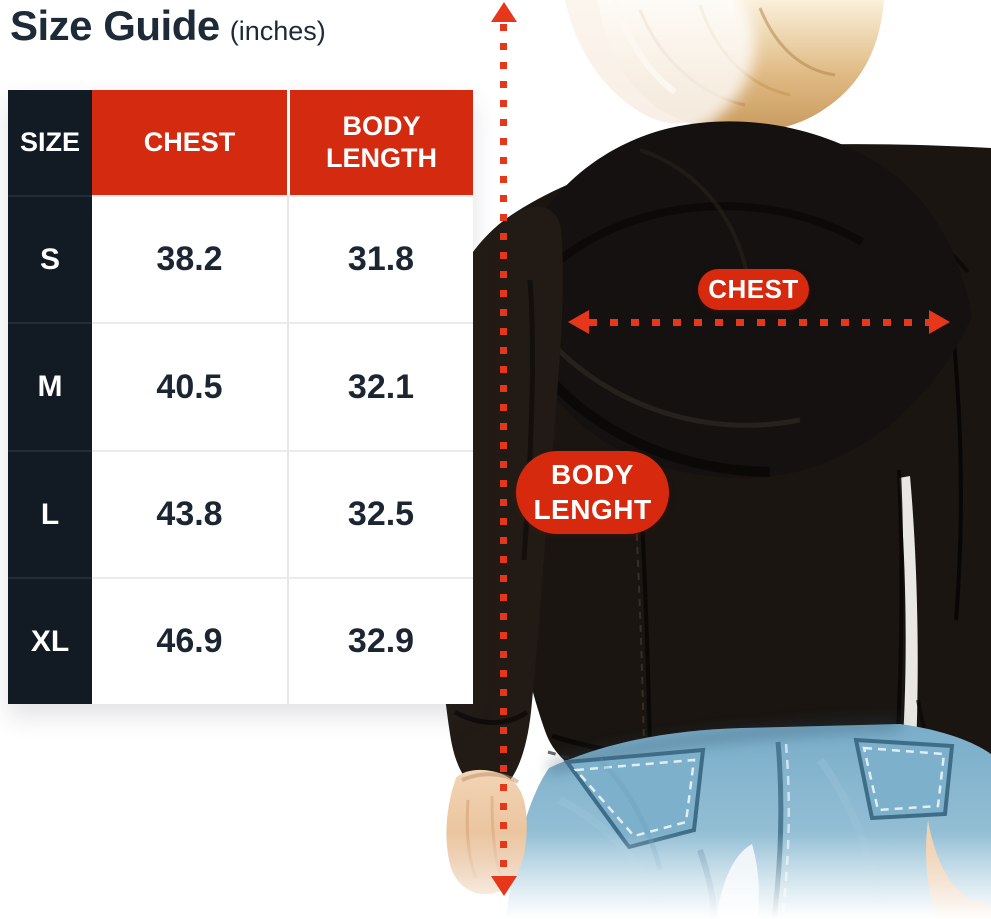 The width and height of the screenshot is (991, 919). Describe the element at coordinates (380, 513) in the screenshot. I see `body-length-value-l: 32.5` at that location.